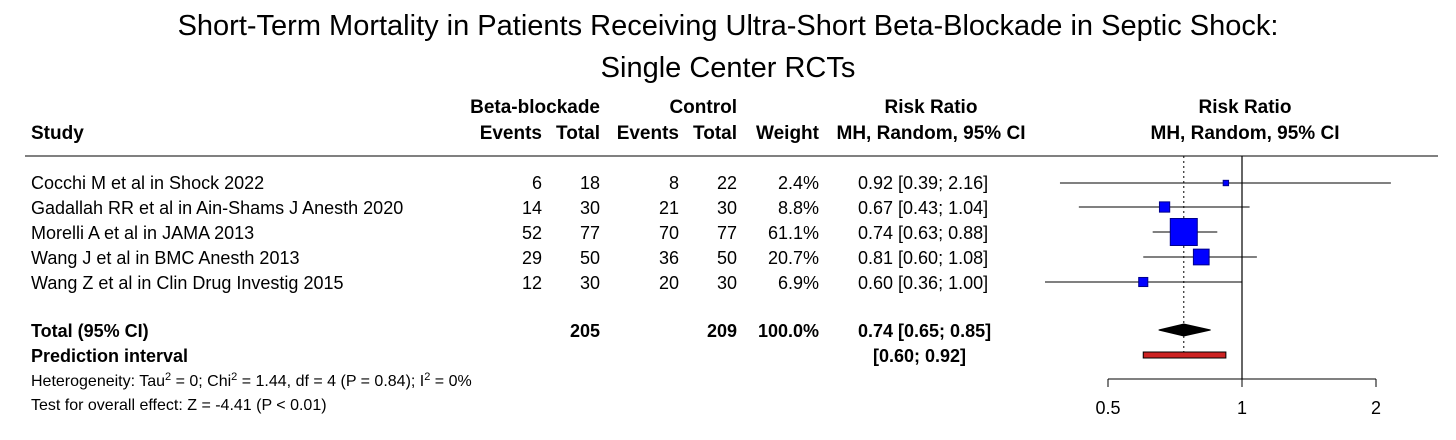 The height and width of the screenshot is (440, 1456). Describe the element at coordinates (143, 233) in the screenshot. I see `study-name: Morelli A et al in JAMA 2013` at that location.